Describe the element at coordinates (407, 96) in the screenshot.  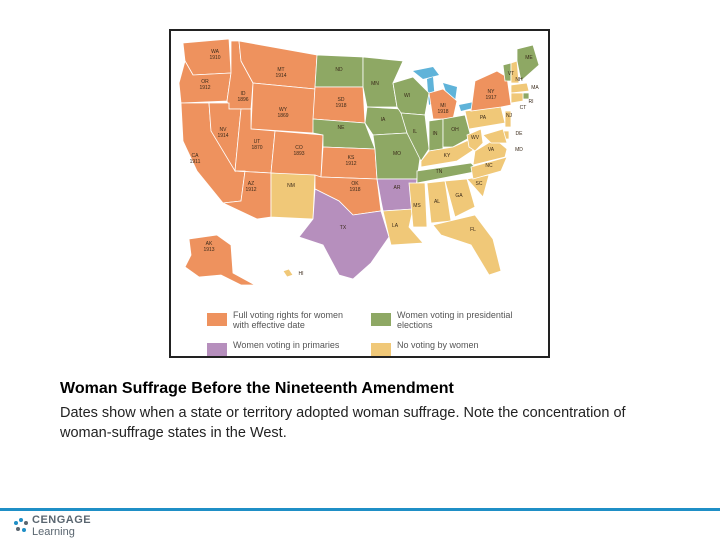
I see `state-label-wi: WI` at that location.